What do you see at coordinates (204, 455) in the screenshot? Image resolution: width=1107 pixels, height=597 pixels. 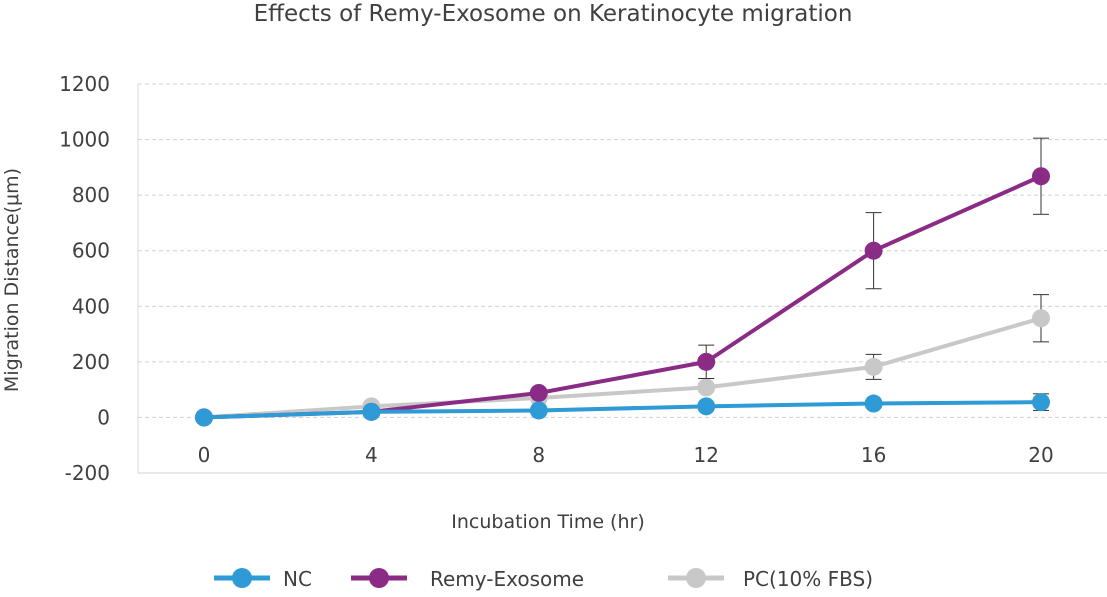 I see `x-tick-label: 0` at bounding box center [204, 455].